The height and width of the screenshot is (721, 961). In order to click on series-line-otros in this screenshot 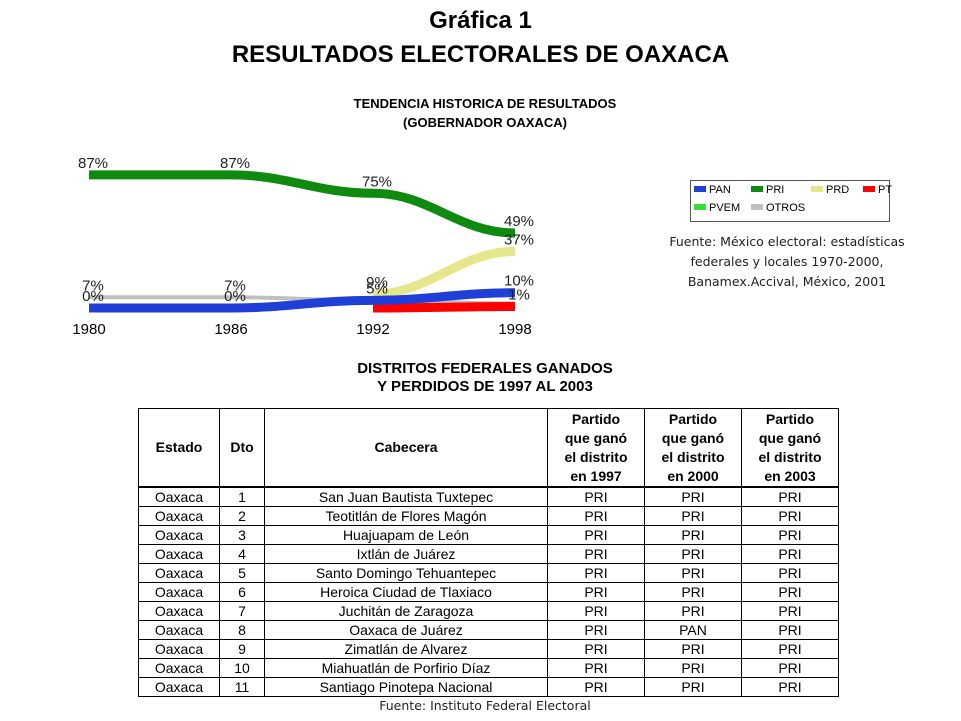, I will do `click(302, 300)`.